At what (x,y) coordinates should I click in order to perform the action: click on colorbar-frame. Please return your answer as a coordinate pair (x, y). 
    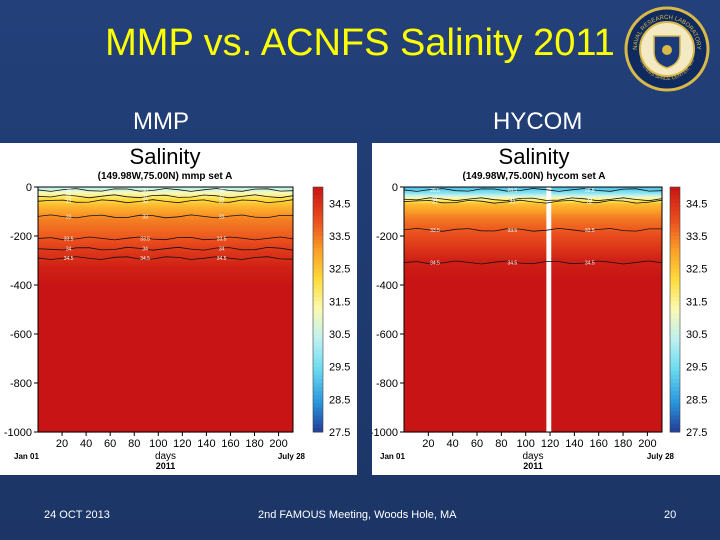
    Looking at the image, I should click on (675, 309).